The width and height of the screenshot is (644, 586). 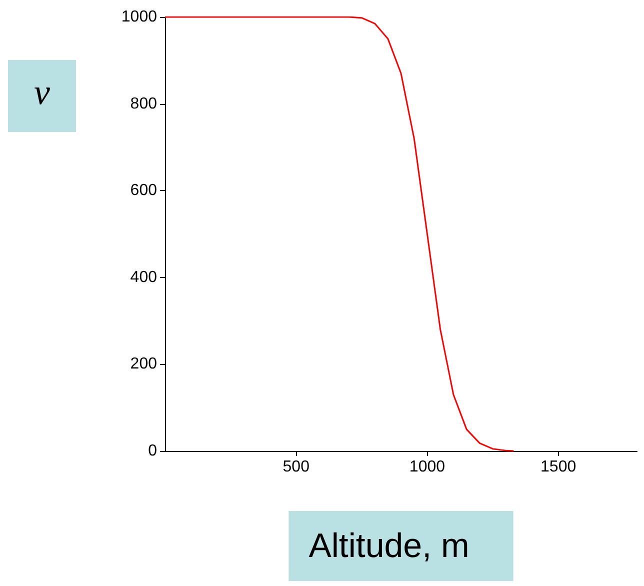 What do you see at coordinates (558, 467) in the screenshot?
I see `x-tick-label: 1500` at bounding box center [558, 467].